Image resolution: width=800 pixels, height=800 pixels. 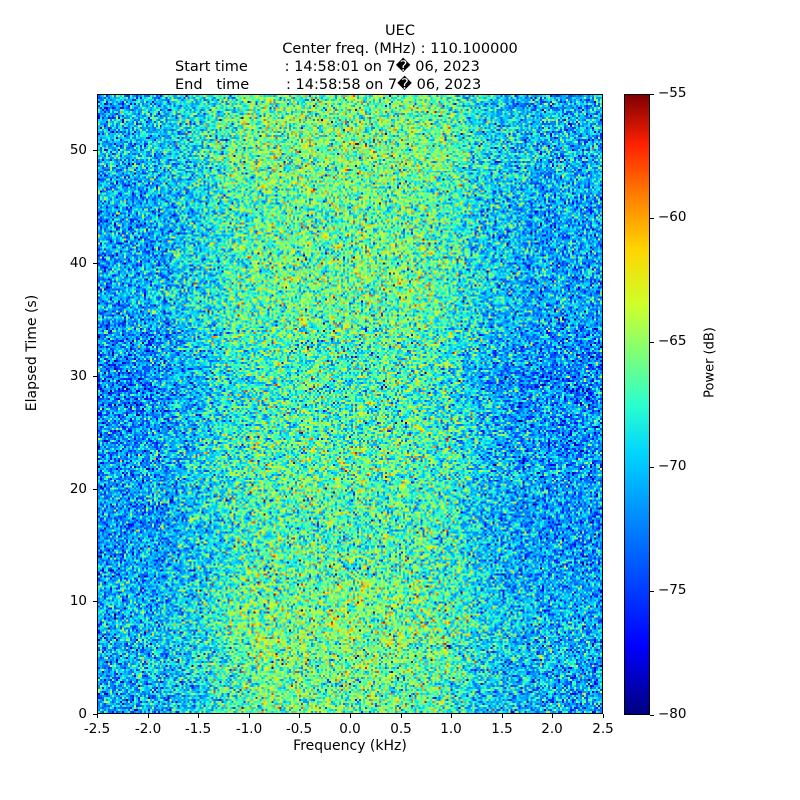 I want to click on x-tick-label: 0.5, so click(x=401, y=729).